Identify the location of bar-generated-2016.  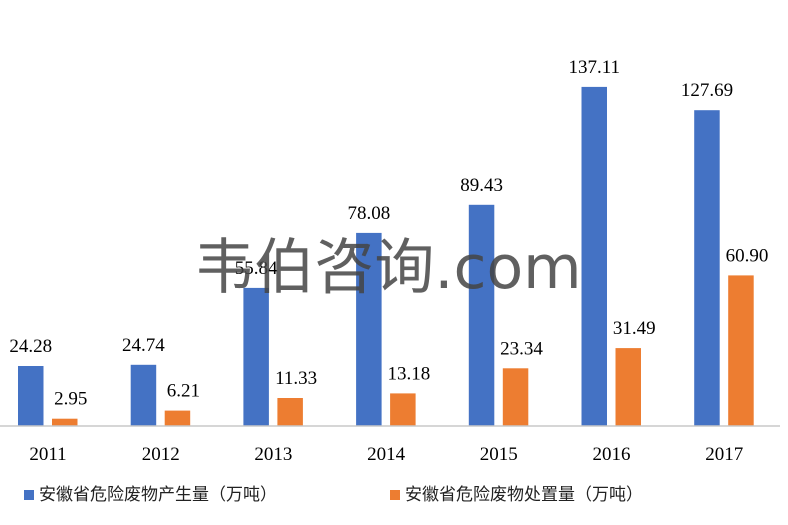
(594, 256).